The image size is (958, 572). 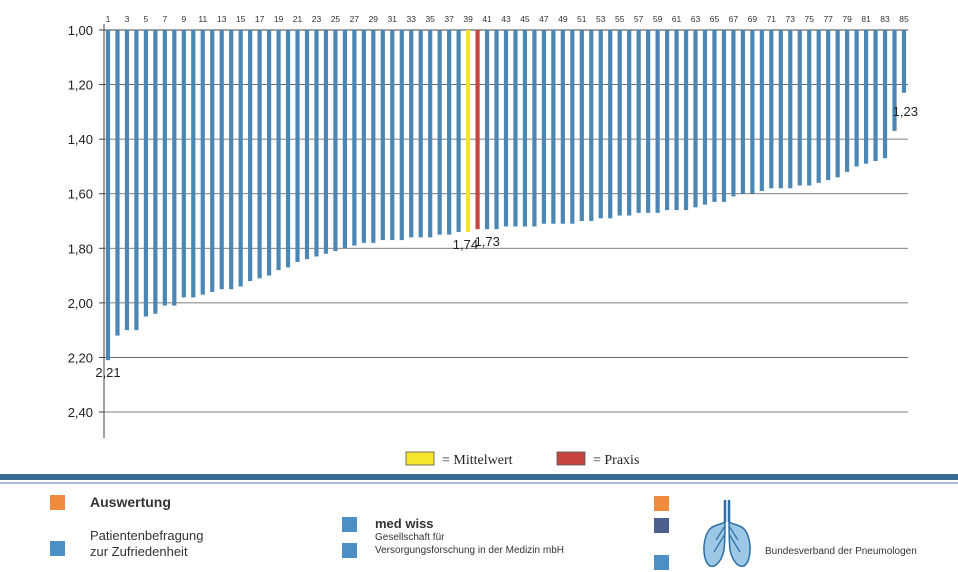 I want to click on data-label: 2,21, so click(x=107, y=372).